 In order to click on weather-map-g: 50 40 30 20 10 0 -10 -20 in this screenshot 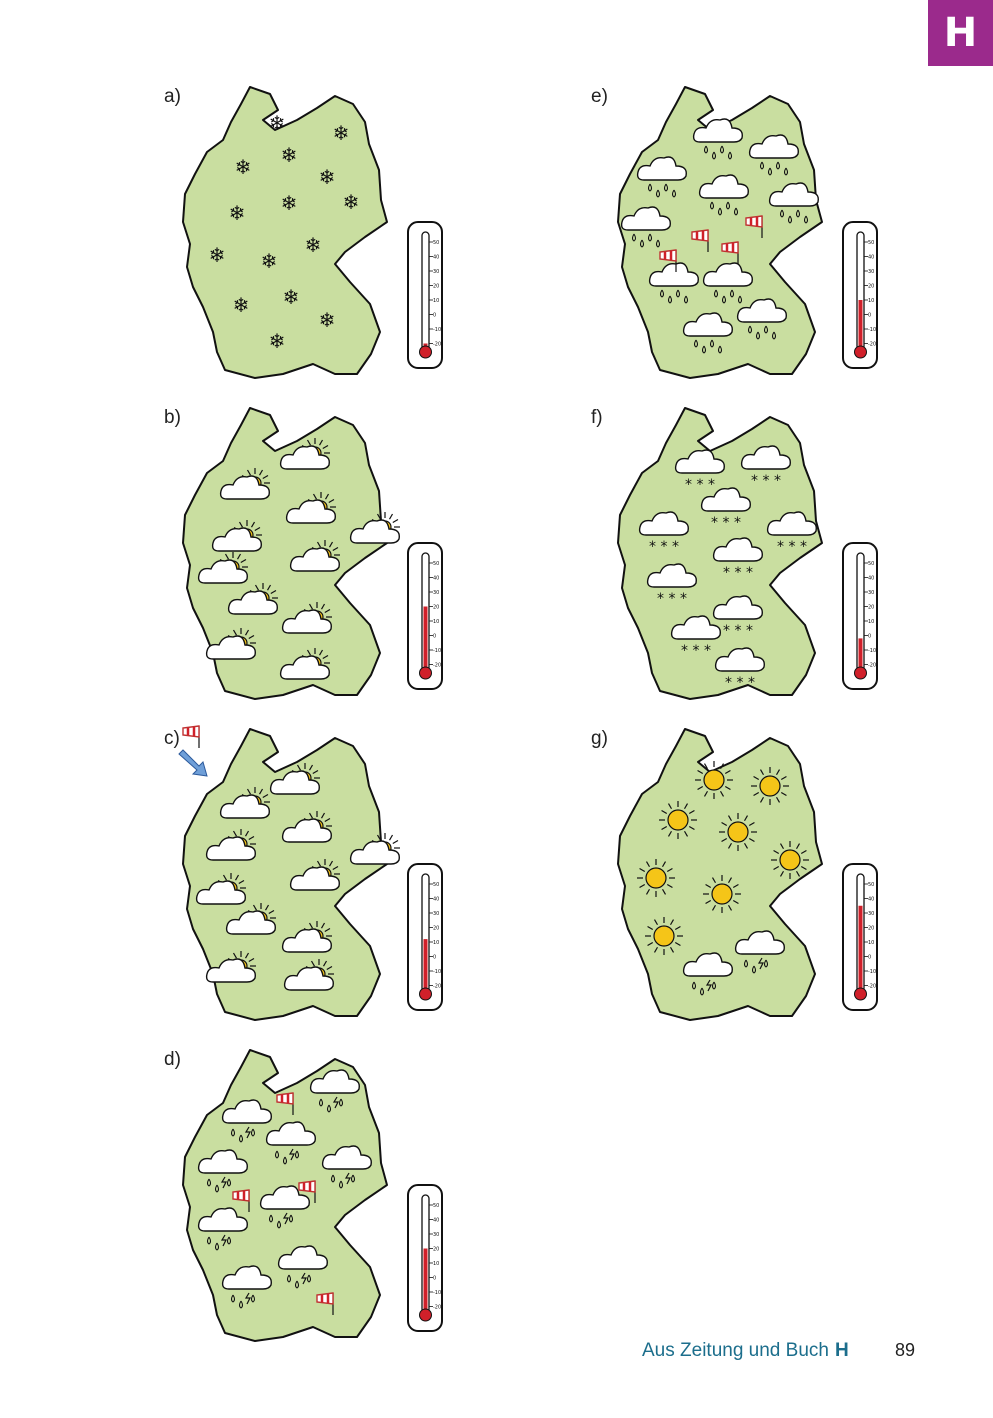, I will do `click(747, 874)`.